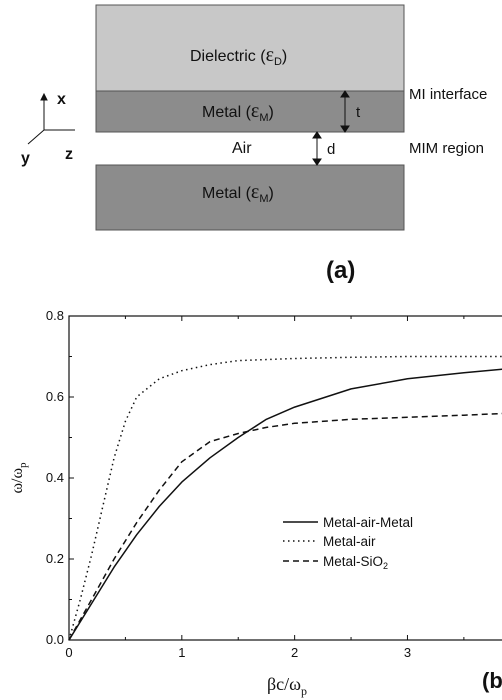 This screenshot has width=502, height=700. I want to click on metal-top-layer, so click(250, 111).